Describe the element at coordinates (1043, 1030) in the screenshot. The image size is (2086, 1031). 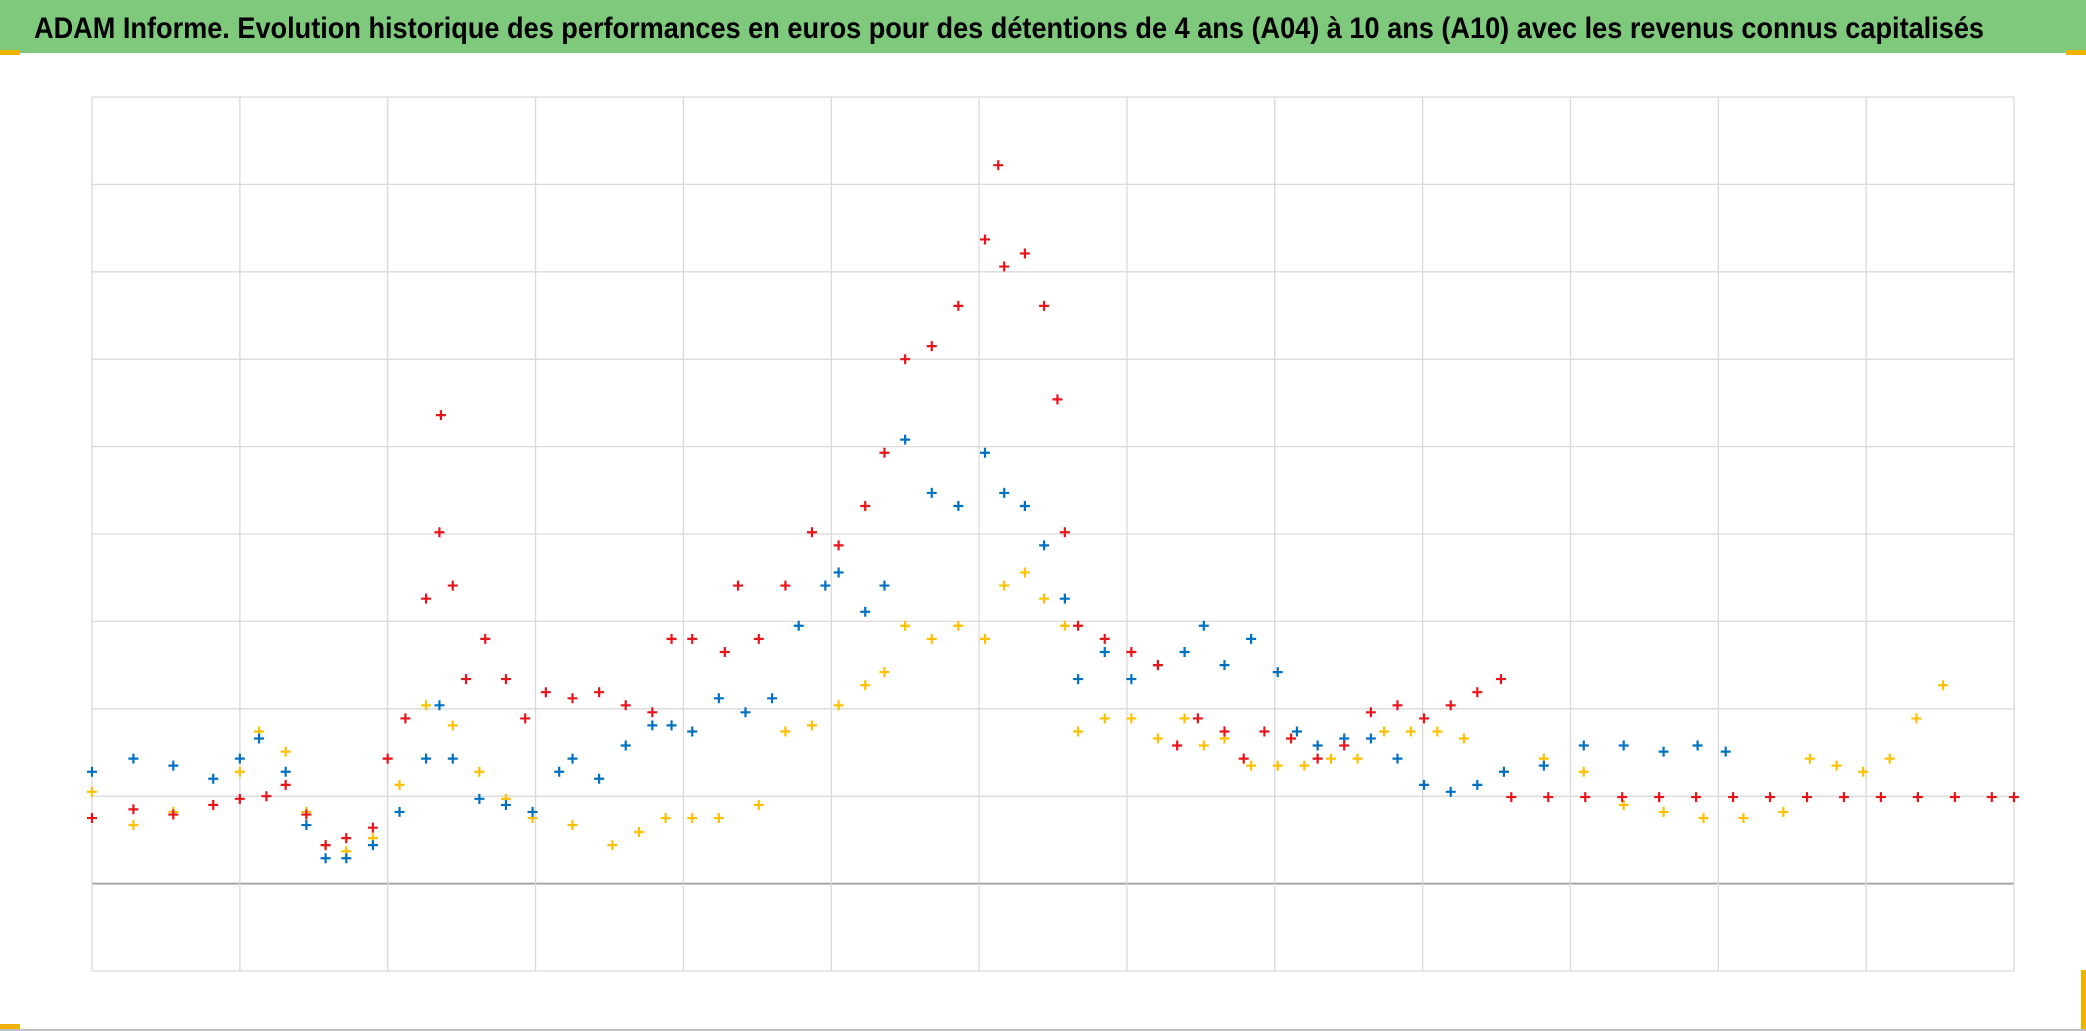
I see `bottom-border` at that location.